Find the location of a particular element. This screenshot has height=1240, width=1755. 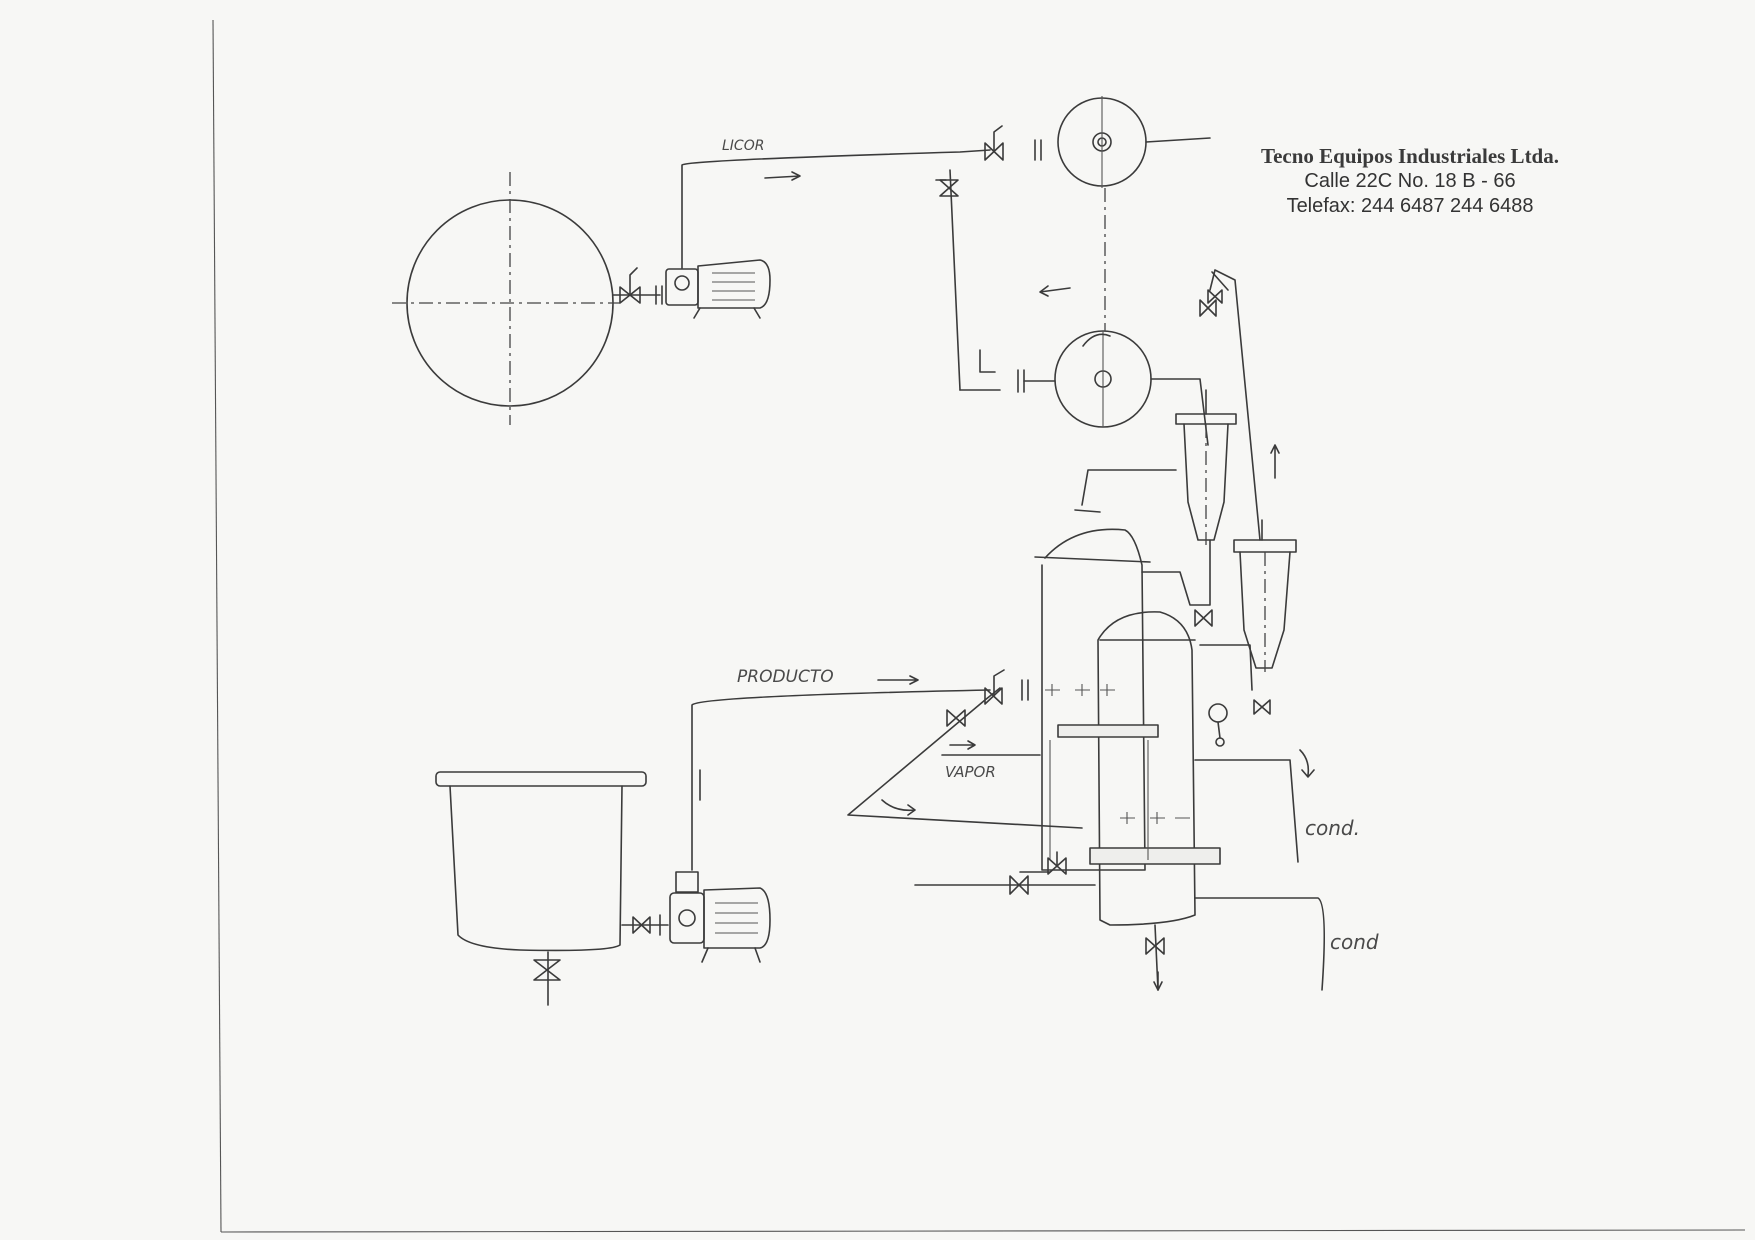

label-cond-upper: cond. is located at coordinates (1332, 828).